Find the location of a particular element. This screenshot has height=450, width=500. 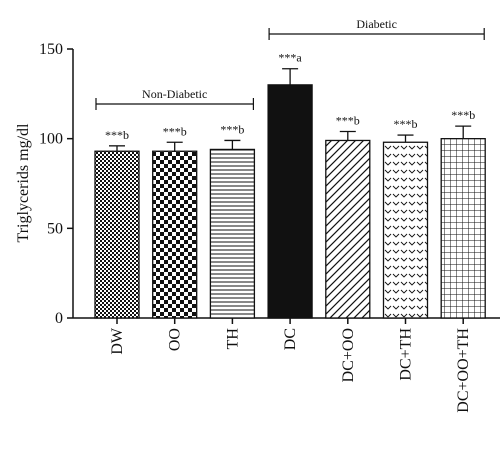

x-tick-label: DC+OO is located at coordinates (348, 355).